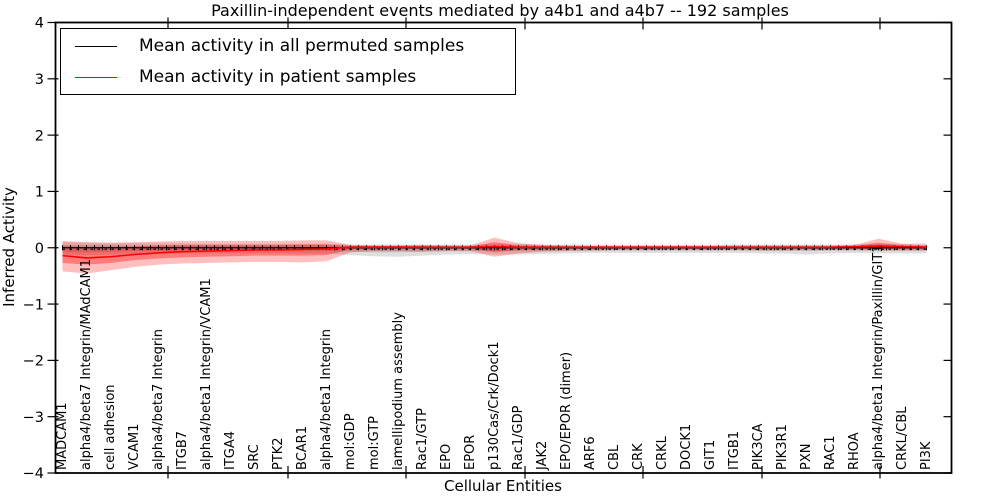  What do you see at coordinates (96, 77) in the screenshot?
I see `legend-line-red-icon` at bounding box center [96, 77].